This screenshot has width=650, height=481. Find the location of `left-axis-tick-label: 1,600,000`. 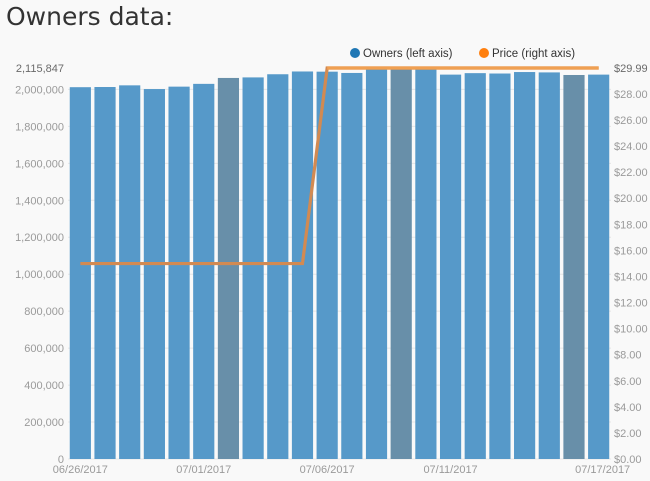

left-axis-tick-label: 1,600,000 is located at coordinates (39, 164).